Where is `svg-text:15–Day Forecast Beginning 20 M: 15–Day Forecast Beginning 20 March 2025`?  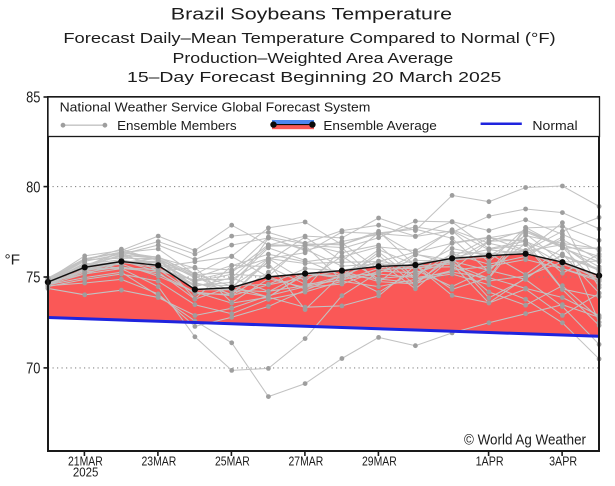
svg-text:15–Day Forecast Beginning 20 M: 15–Day Forecast Beginning 20 March 2025 is located at coordinates (314, 78).